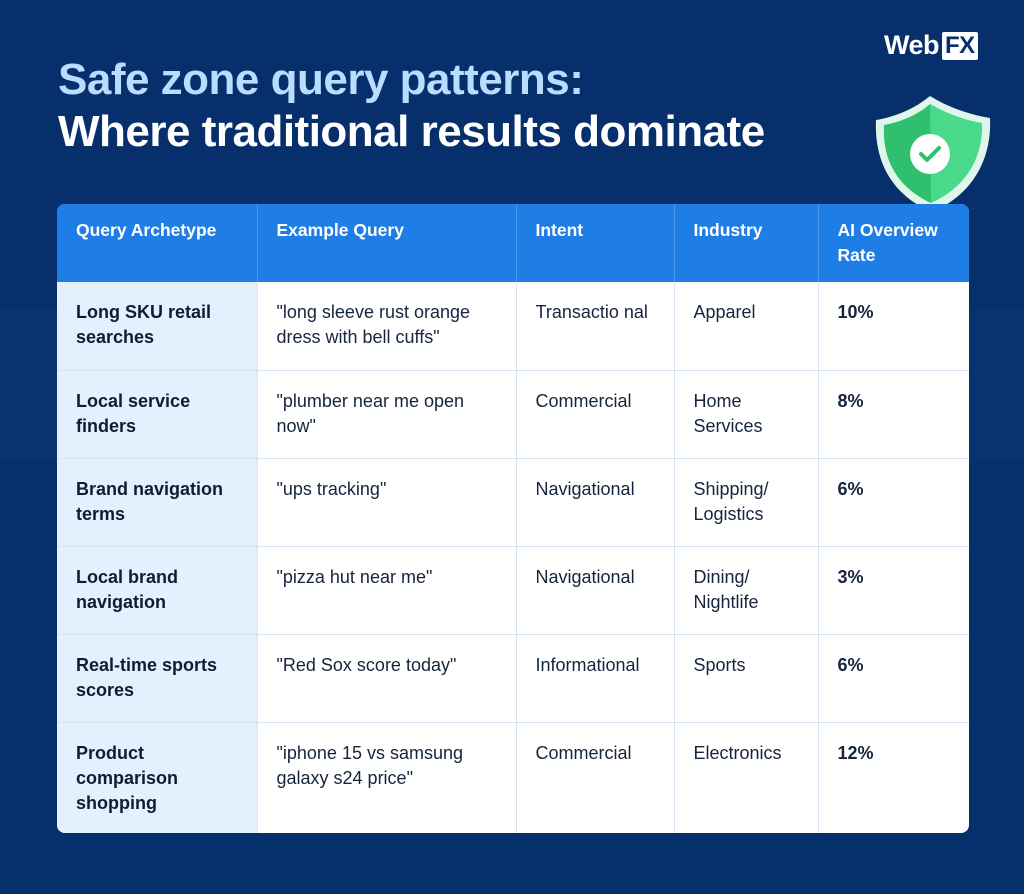 The width and height of the screenshot is (1024, 894). Describe the element at coordinates (411, 131) in the screenshot. I see `title-line-2: Where traditional results dominate` at that location.